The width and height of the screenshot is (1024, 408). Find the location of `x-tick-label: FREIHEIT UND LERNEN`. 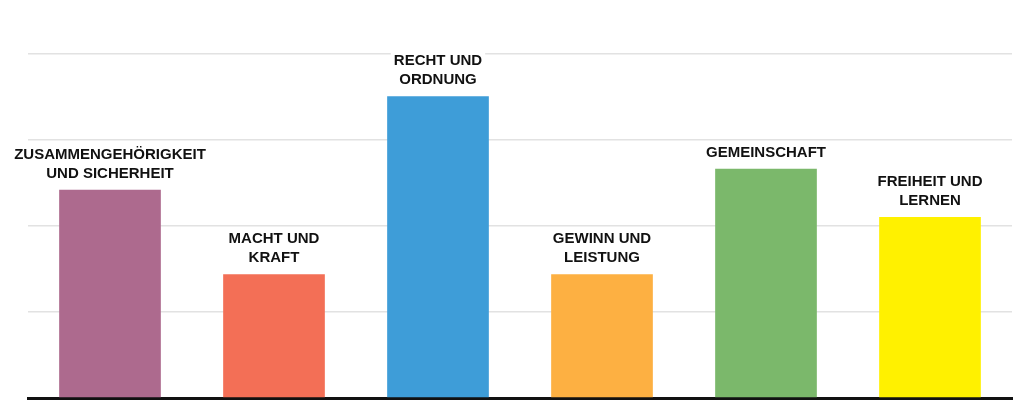

x-tick-label: FREIHEIT UND LERNEN is located at coordinates (930, 189).